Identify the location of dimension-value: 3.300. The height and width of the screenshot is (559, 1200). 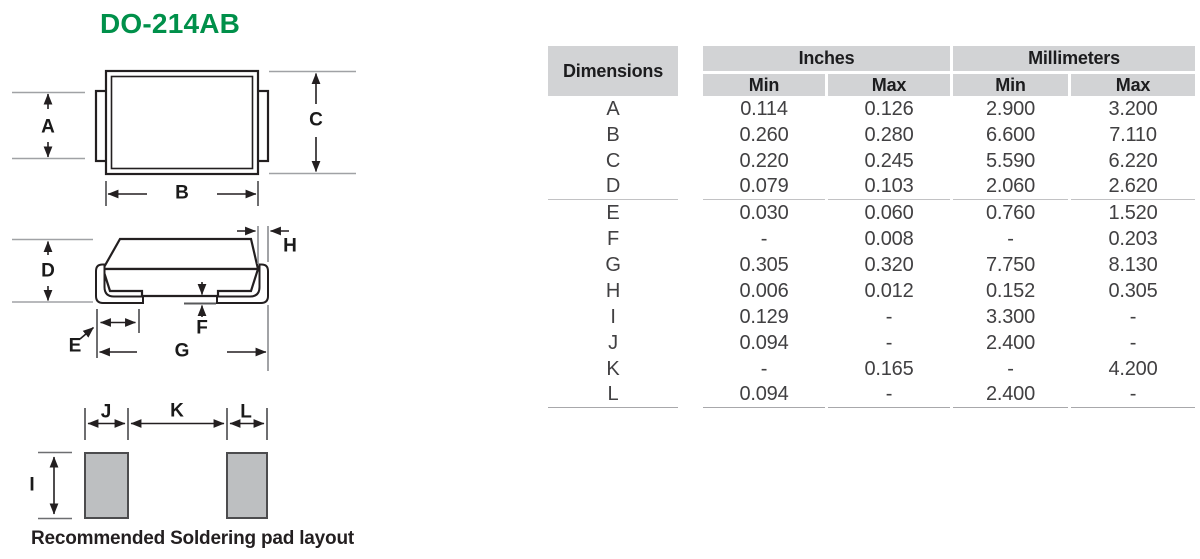
(1010, 317).